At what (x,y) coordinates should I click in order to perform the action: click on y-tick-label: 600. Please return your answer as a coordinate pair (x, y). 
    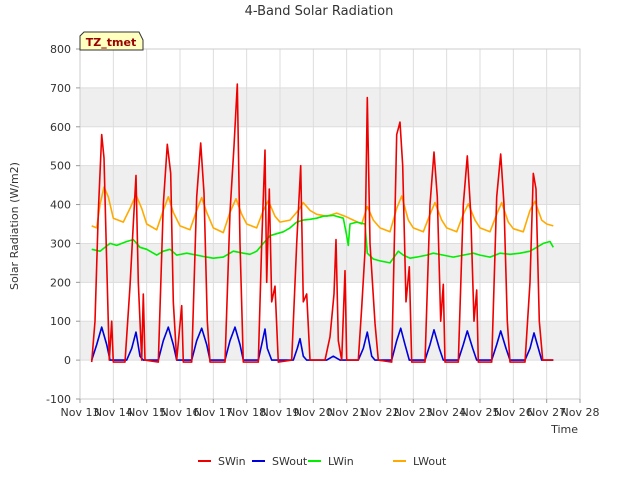
    Looking at the image, I should click on (60, 127).